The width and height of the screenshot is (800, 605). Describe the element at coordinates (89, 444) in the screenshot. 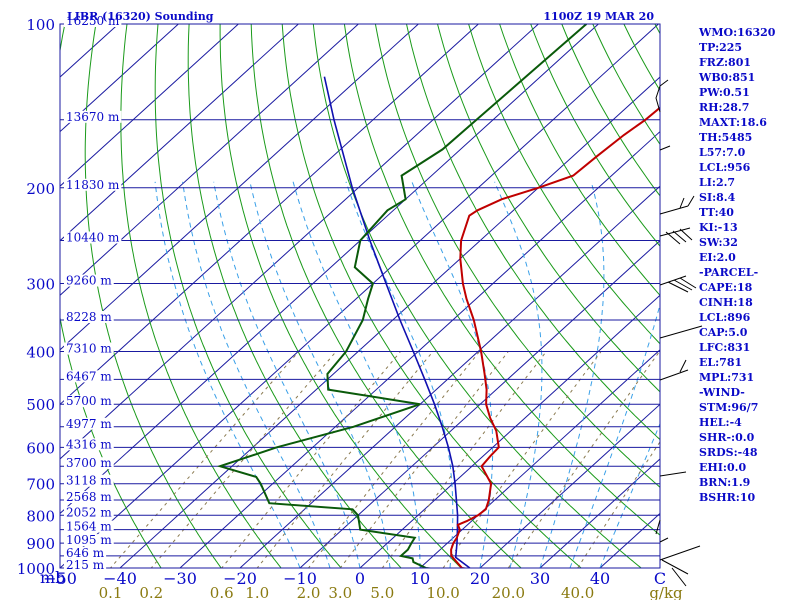

I see `height-label: 4316 m` at that location.